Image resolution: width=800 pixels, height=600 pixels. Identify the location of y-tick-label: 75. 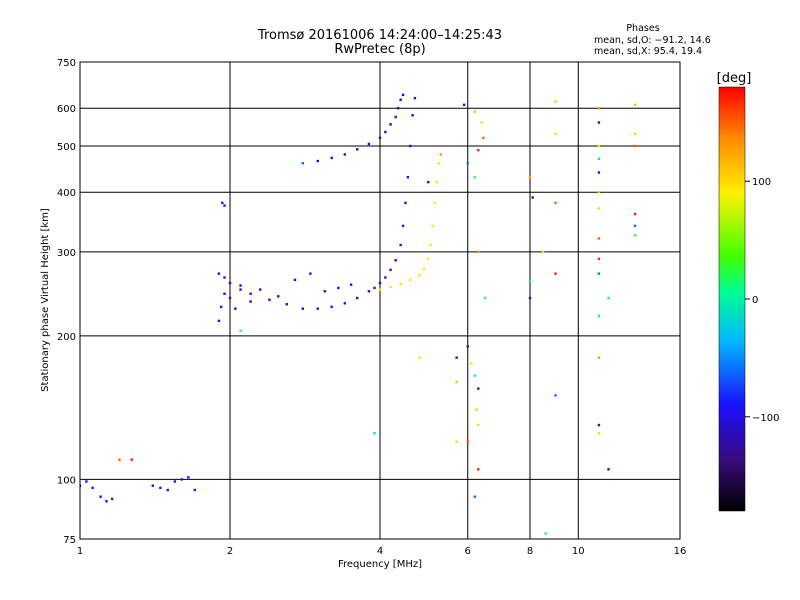
(69, 540).